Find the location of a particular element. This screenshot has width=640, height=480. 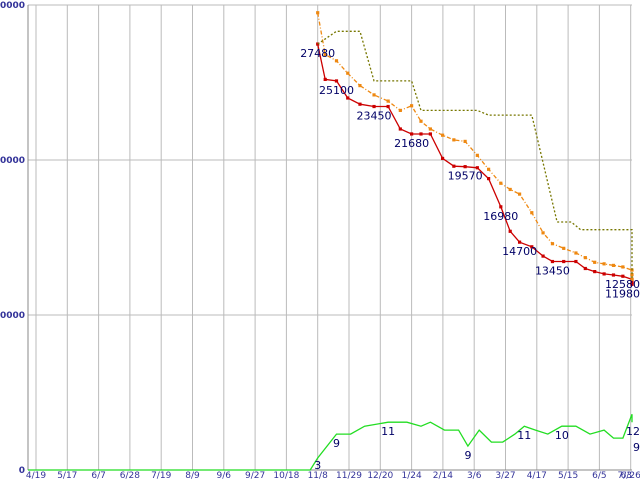

y-tick-label: 30000 is located at coordinates (12, 6).